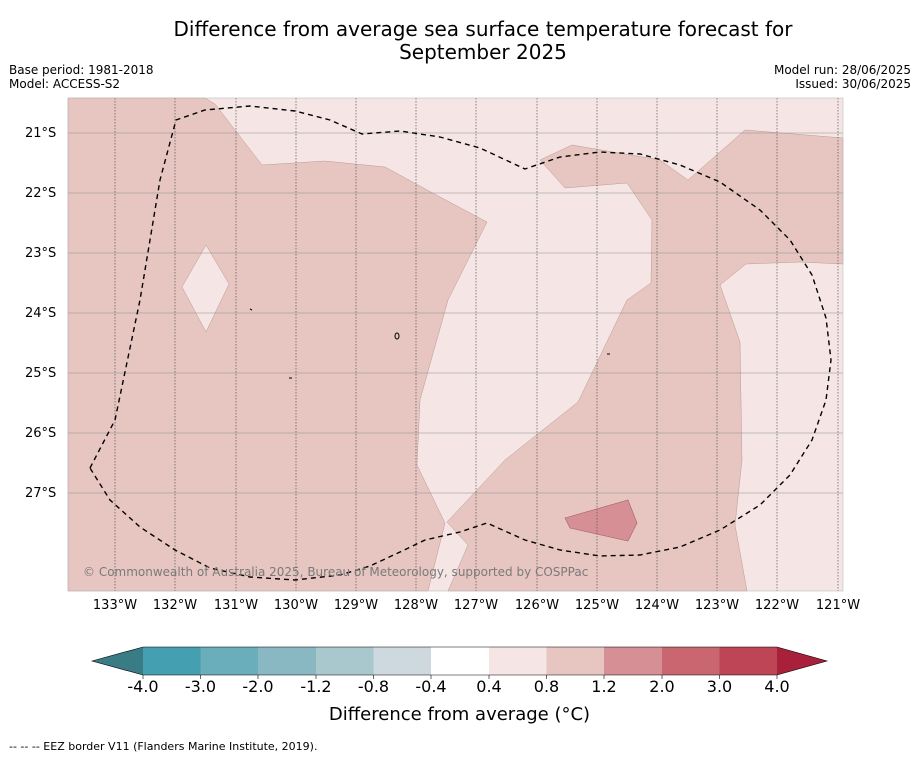  What do you see at coordinates (41, 493) in the screenshot?
I see `lat-label: 27°S` at bounding box center [41, 493].